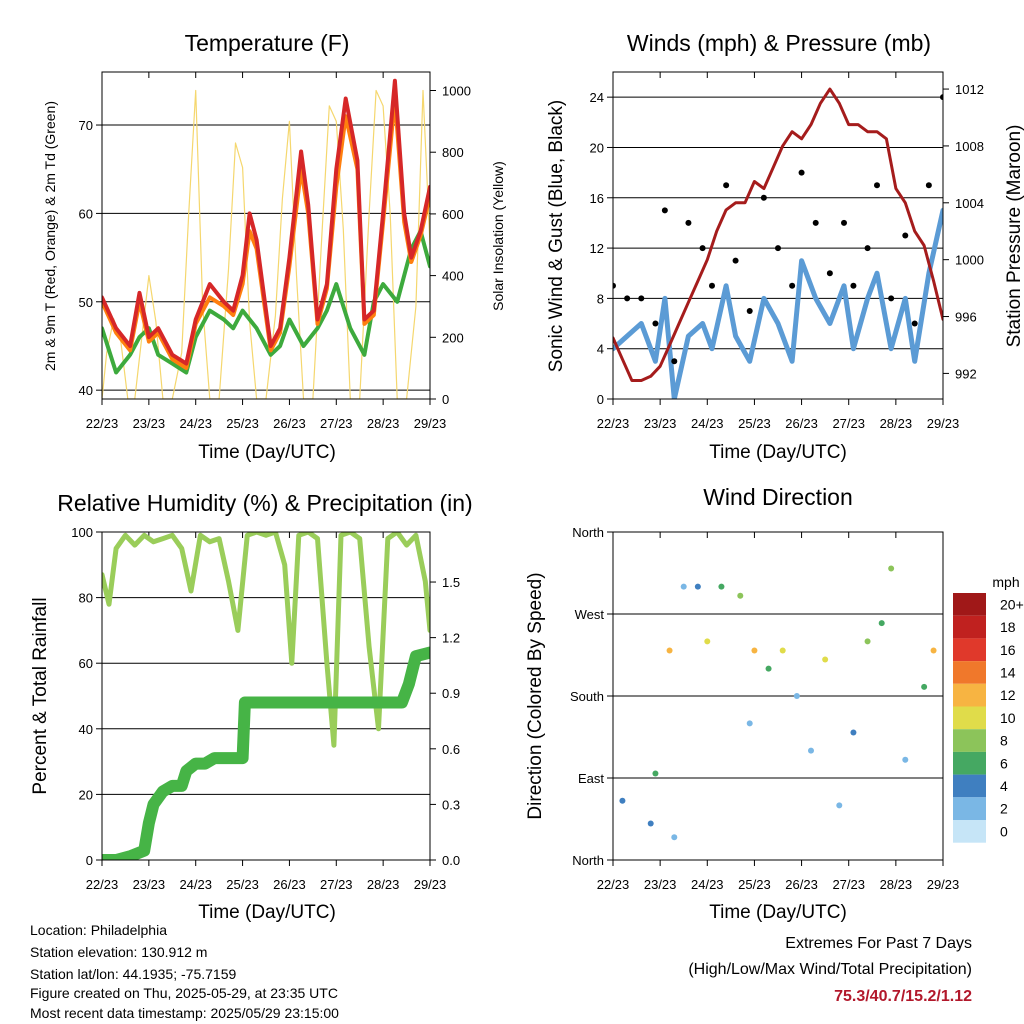 This screenshot has height=1024, width=1024. What do you see at coordinates (966, 373) in the screenshot?
I see `y2-tick-label: 992` at bounding box center [966, 373].